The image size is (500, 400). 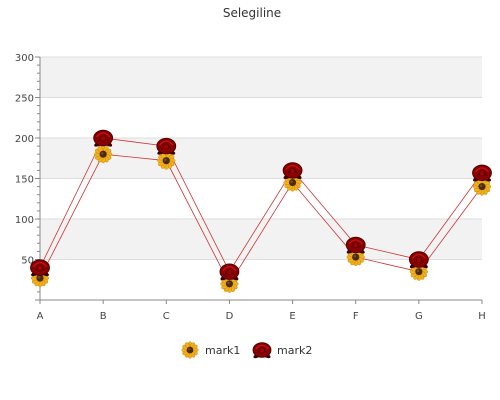 I want to click on y-tick-label: 250, so click(x=24, y=99).